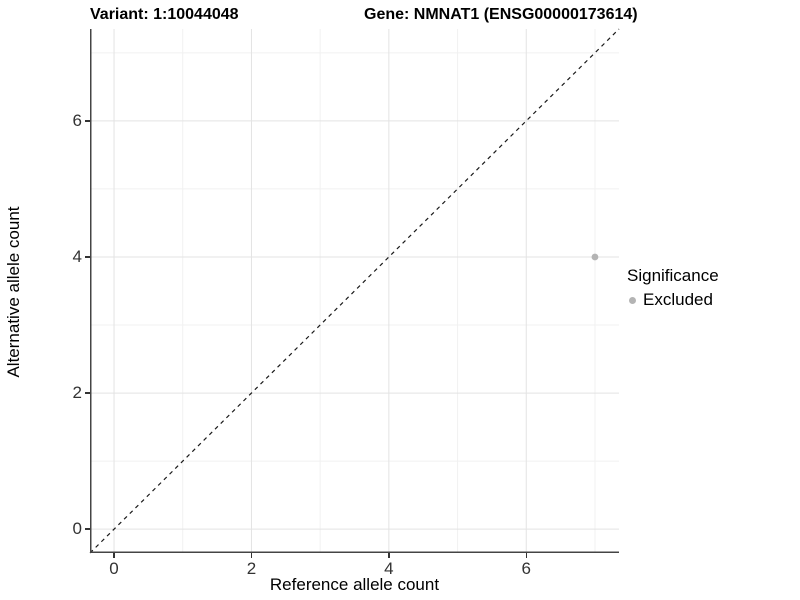 The image size is (800, 600). I want to click on variant-title: Variant: 1:10044048, so click(164, 14).